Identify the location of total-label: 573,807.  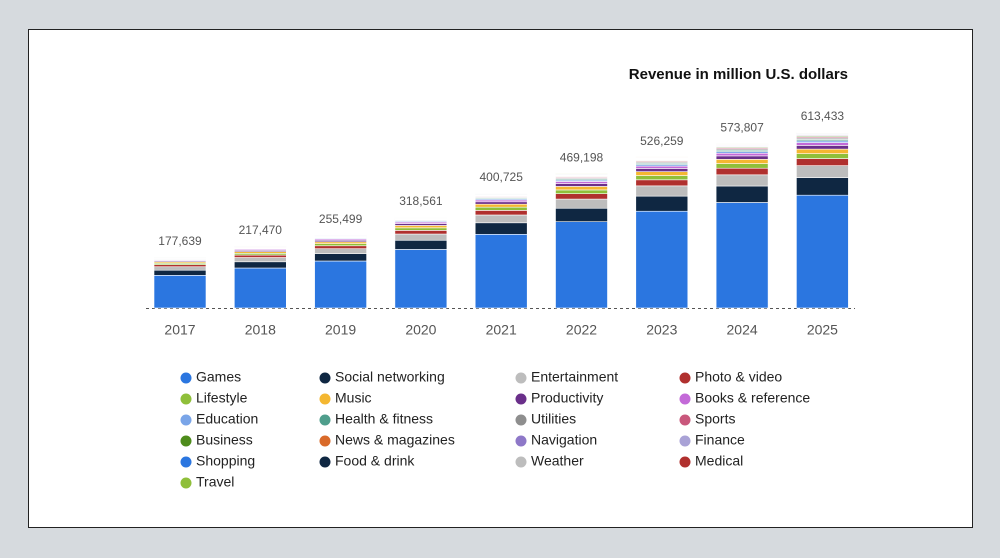
(742, 128).